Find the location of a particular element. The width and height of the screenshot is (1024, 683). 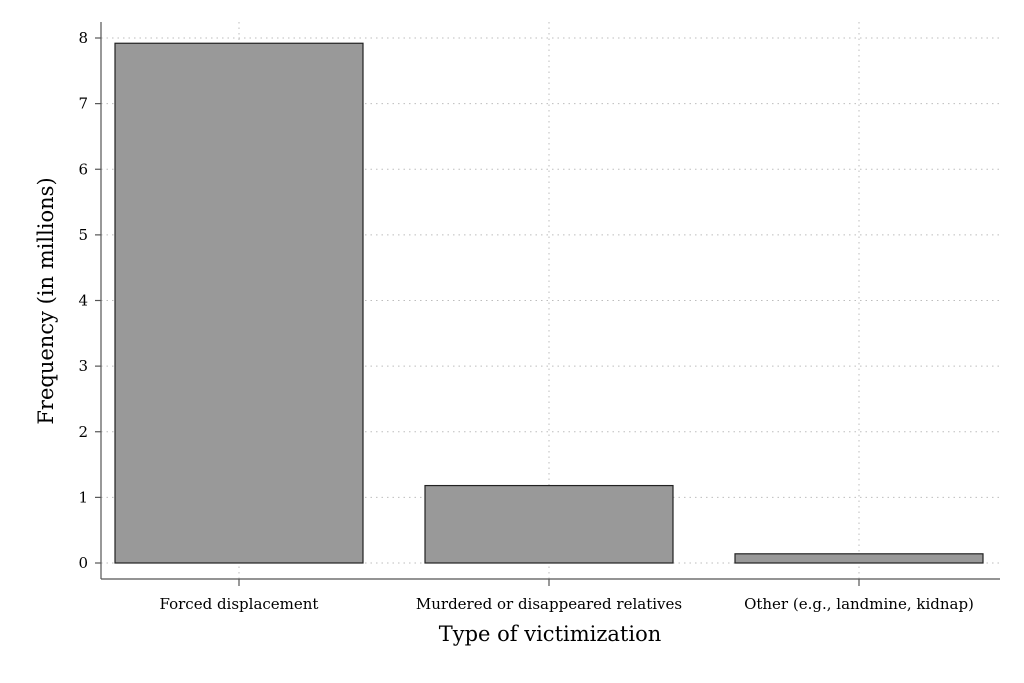

y-tick-label: 5 is located at coordinates (83, 235).